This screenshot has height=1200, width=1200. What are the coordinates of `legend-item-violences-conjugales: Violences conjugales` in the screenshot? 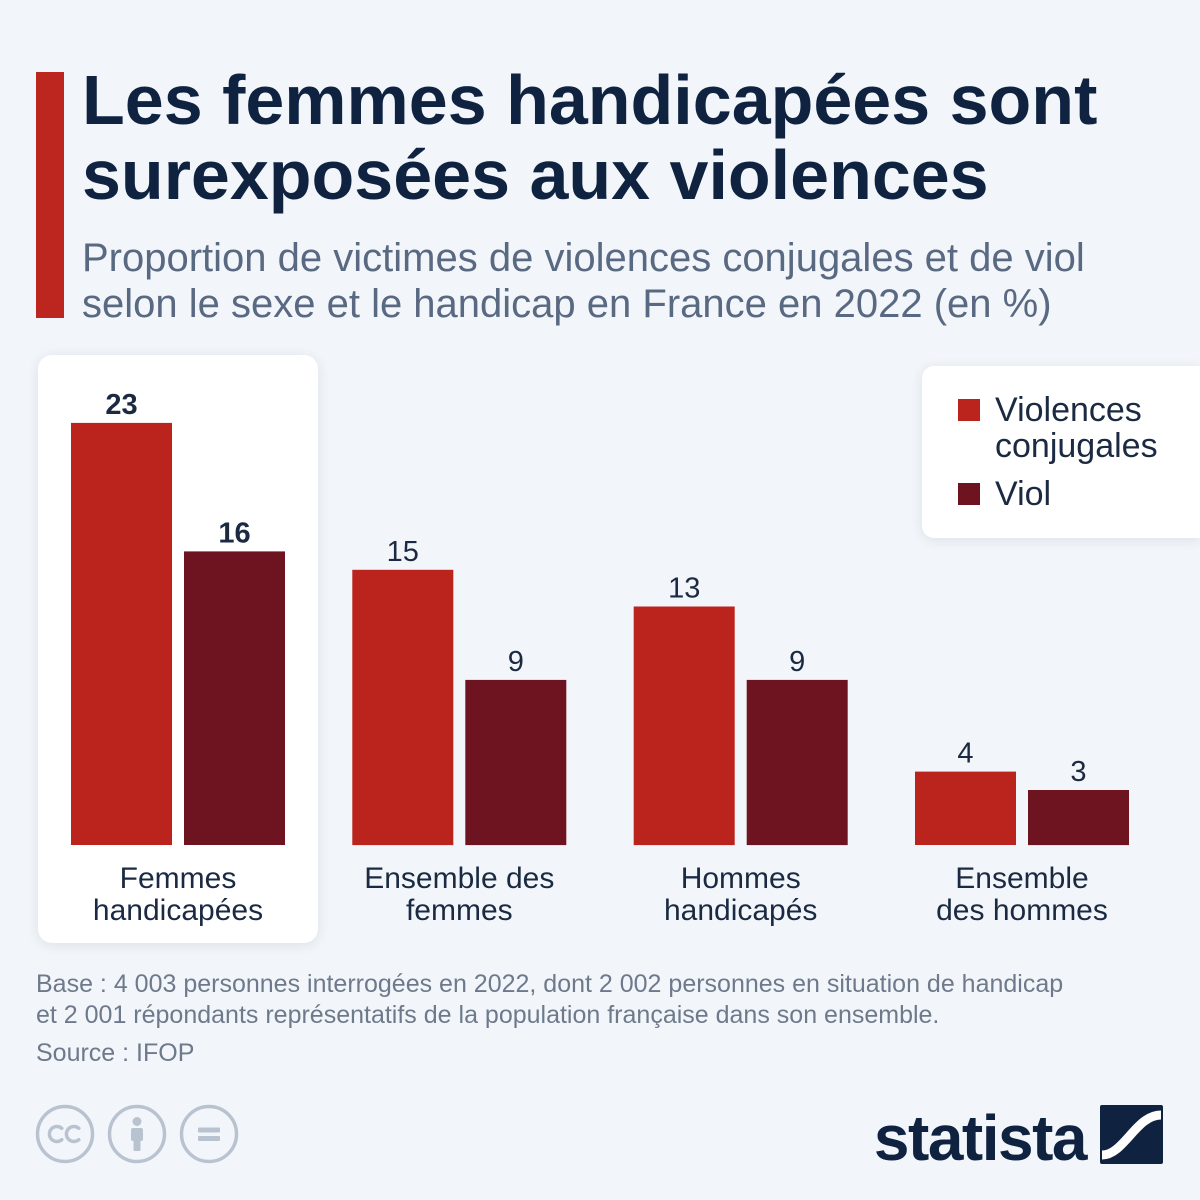 It's located at (1061, 428).